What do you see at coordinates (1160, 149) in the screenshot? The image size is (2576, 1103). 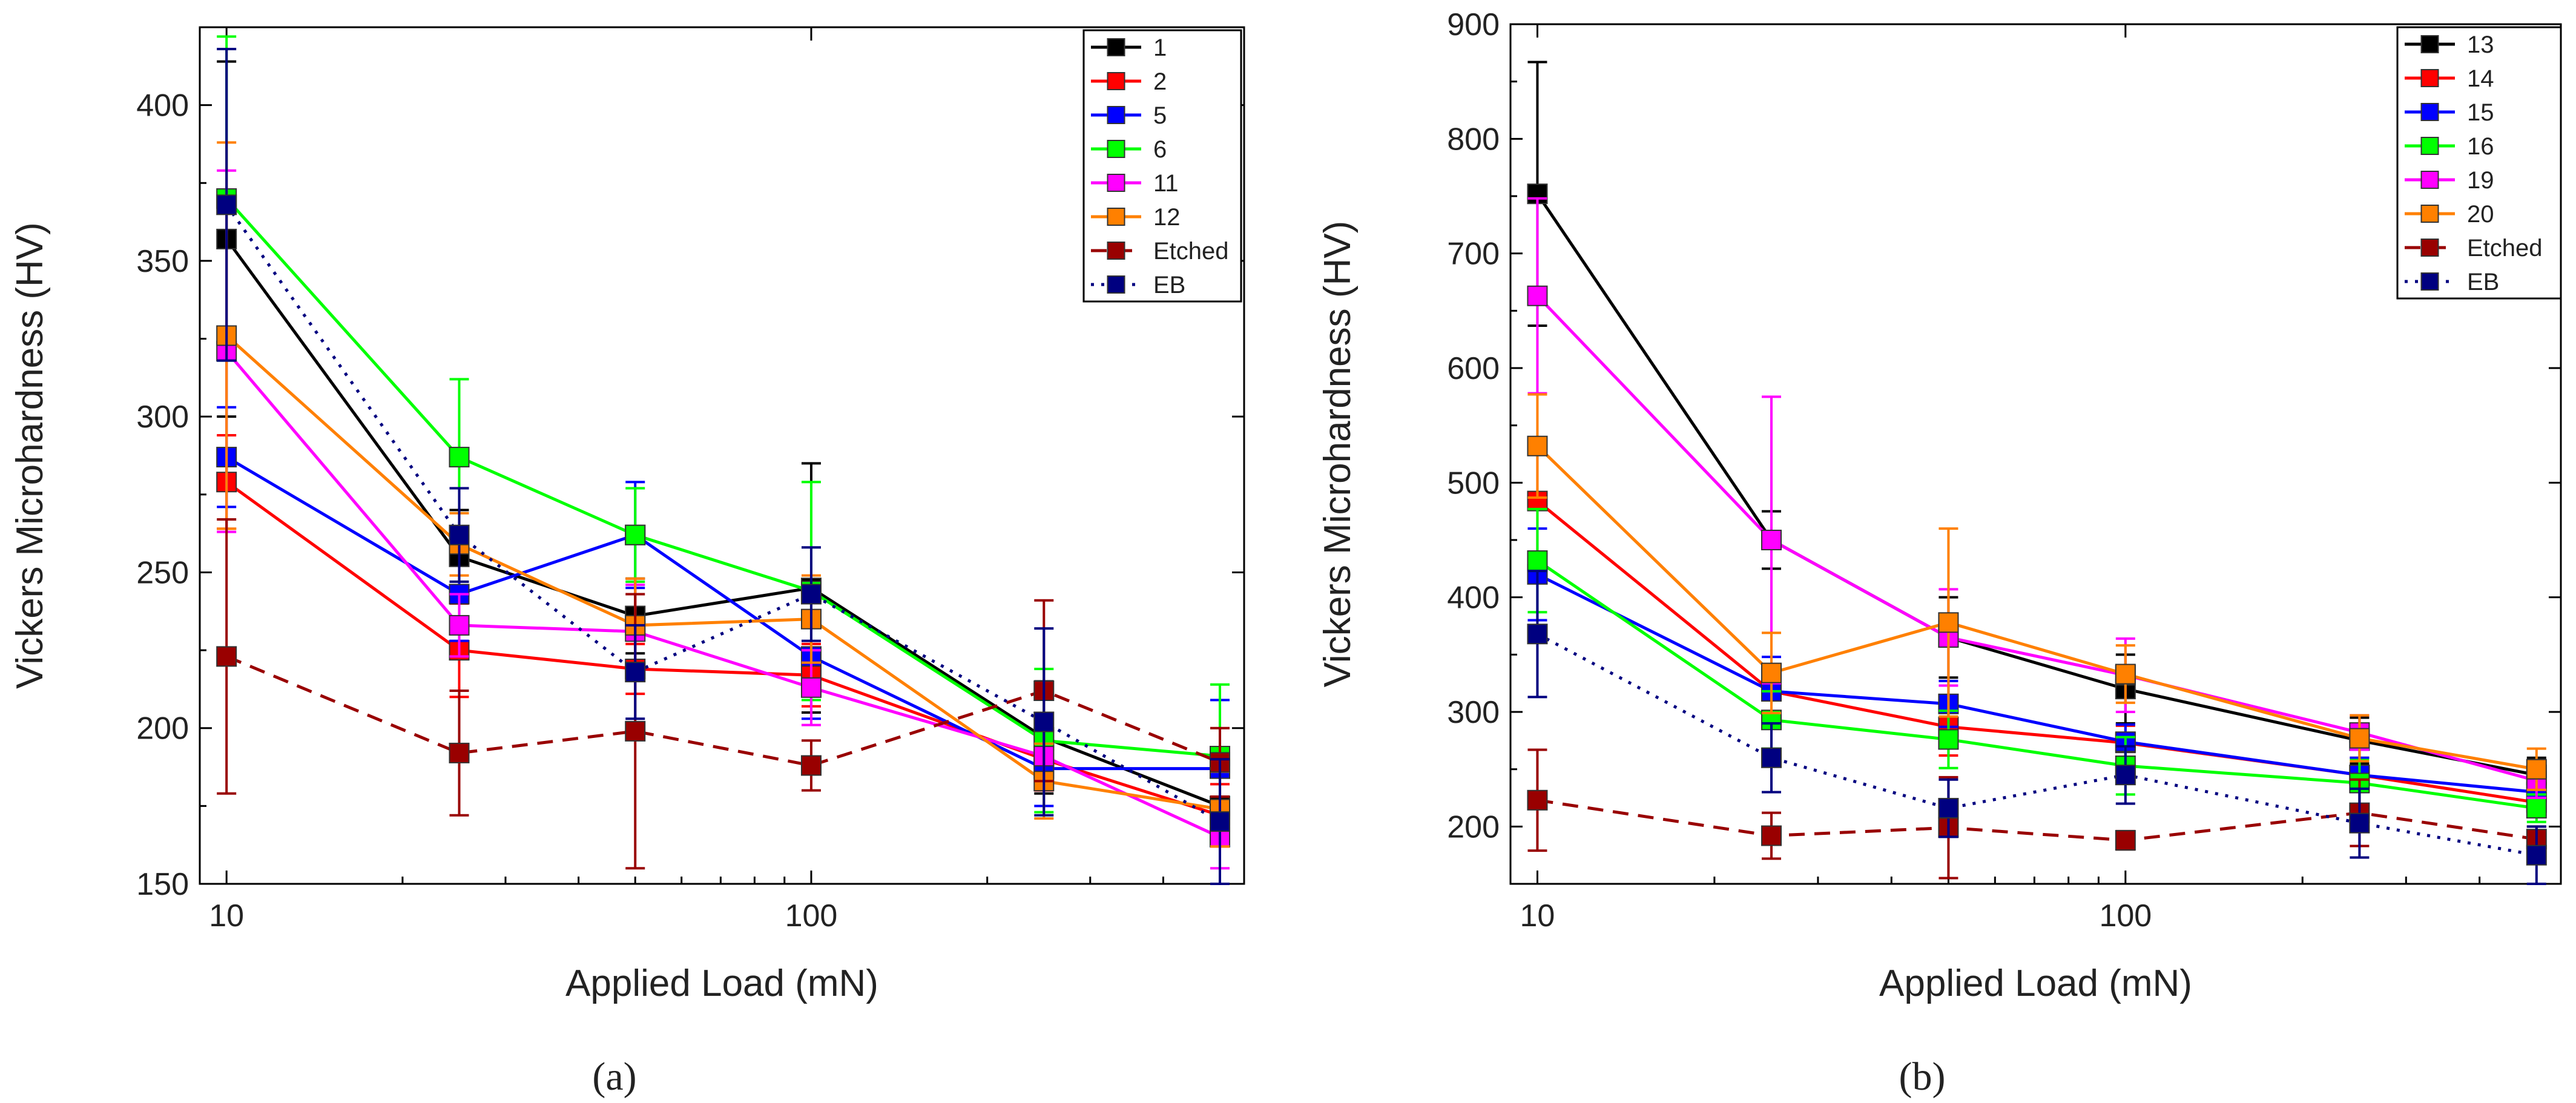 I see `legend-label: 6` at bounding box center [1160, 149].